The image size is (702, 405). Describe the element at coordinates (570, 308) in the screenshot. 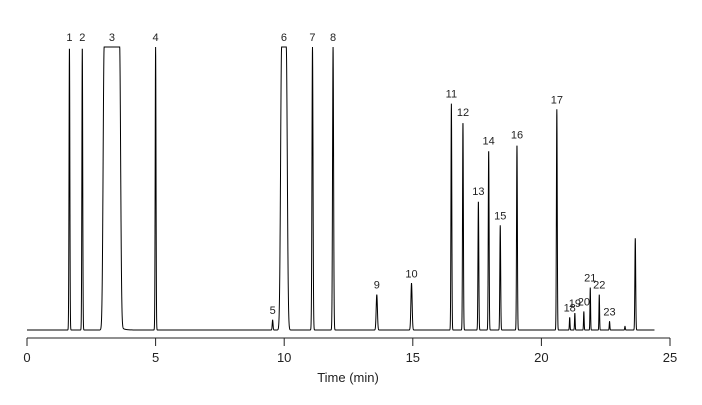

I see `peak-label: 18` at that location.